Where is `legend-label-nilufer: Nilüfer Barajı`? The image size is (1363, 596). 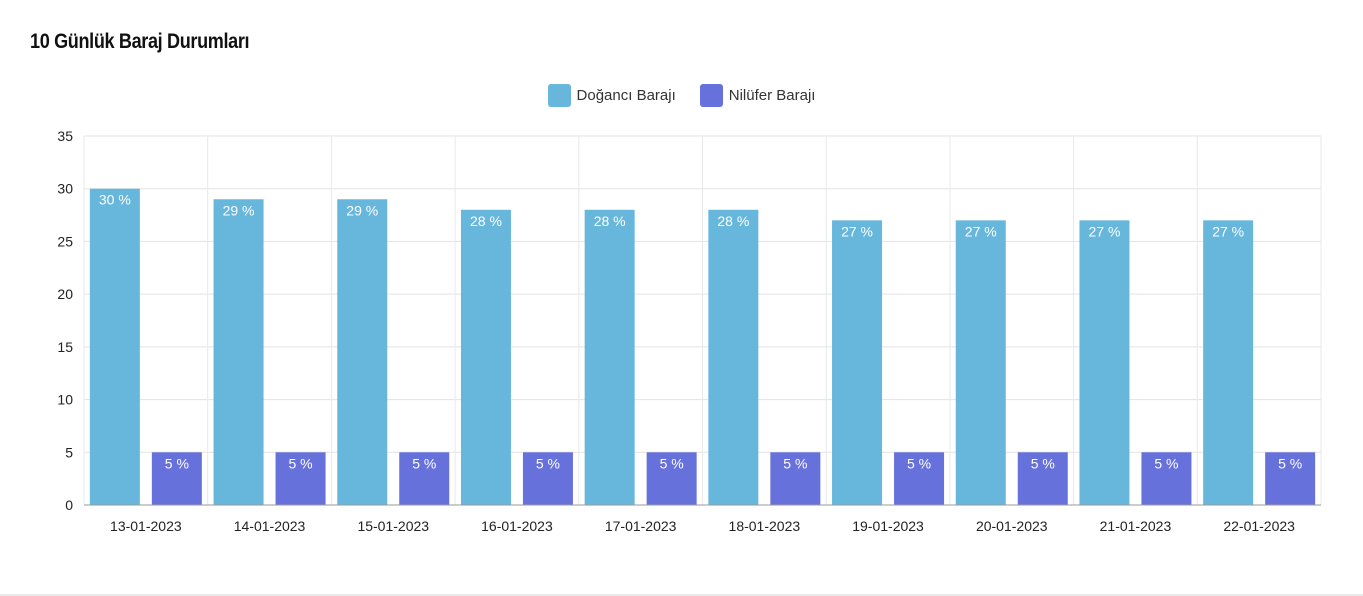 legend-label-nilufer: Nilüfer Barajı is located at coordinates (772, 95).